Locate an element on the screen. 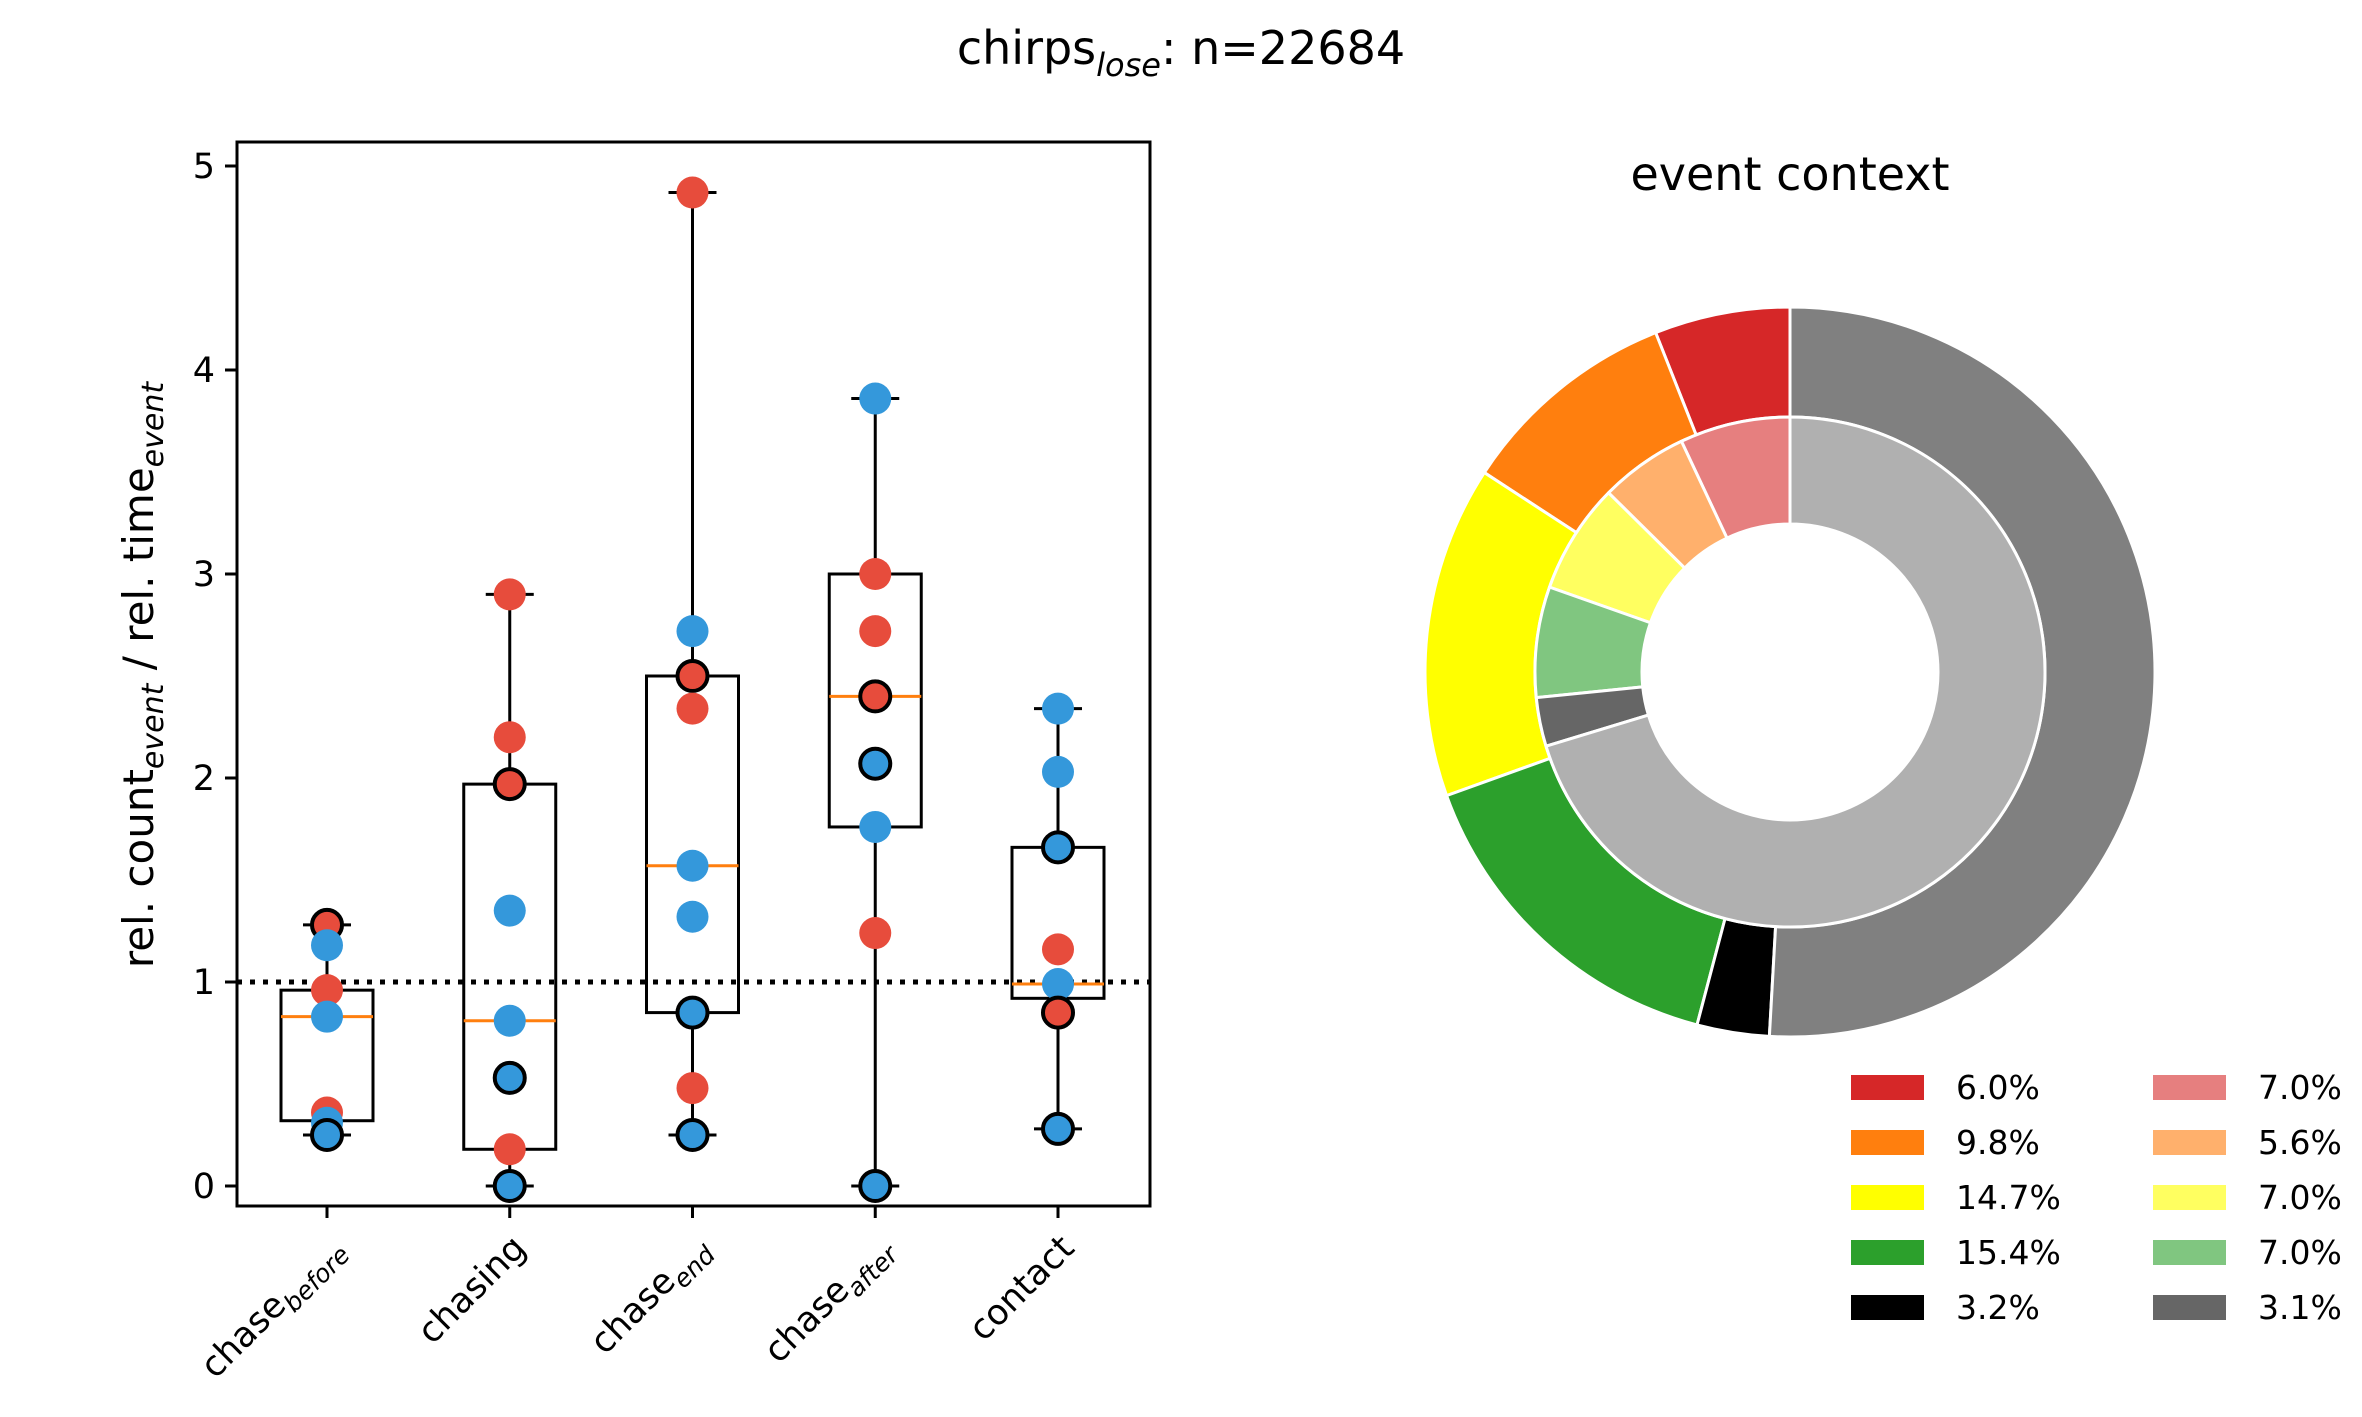 This screenshot has height=1417, width=2362. legend-label: 5.6% is located at coordinates (2300, 1142).